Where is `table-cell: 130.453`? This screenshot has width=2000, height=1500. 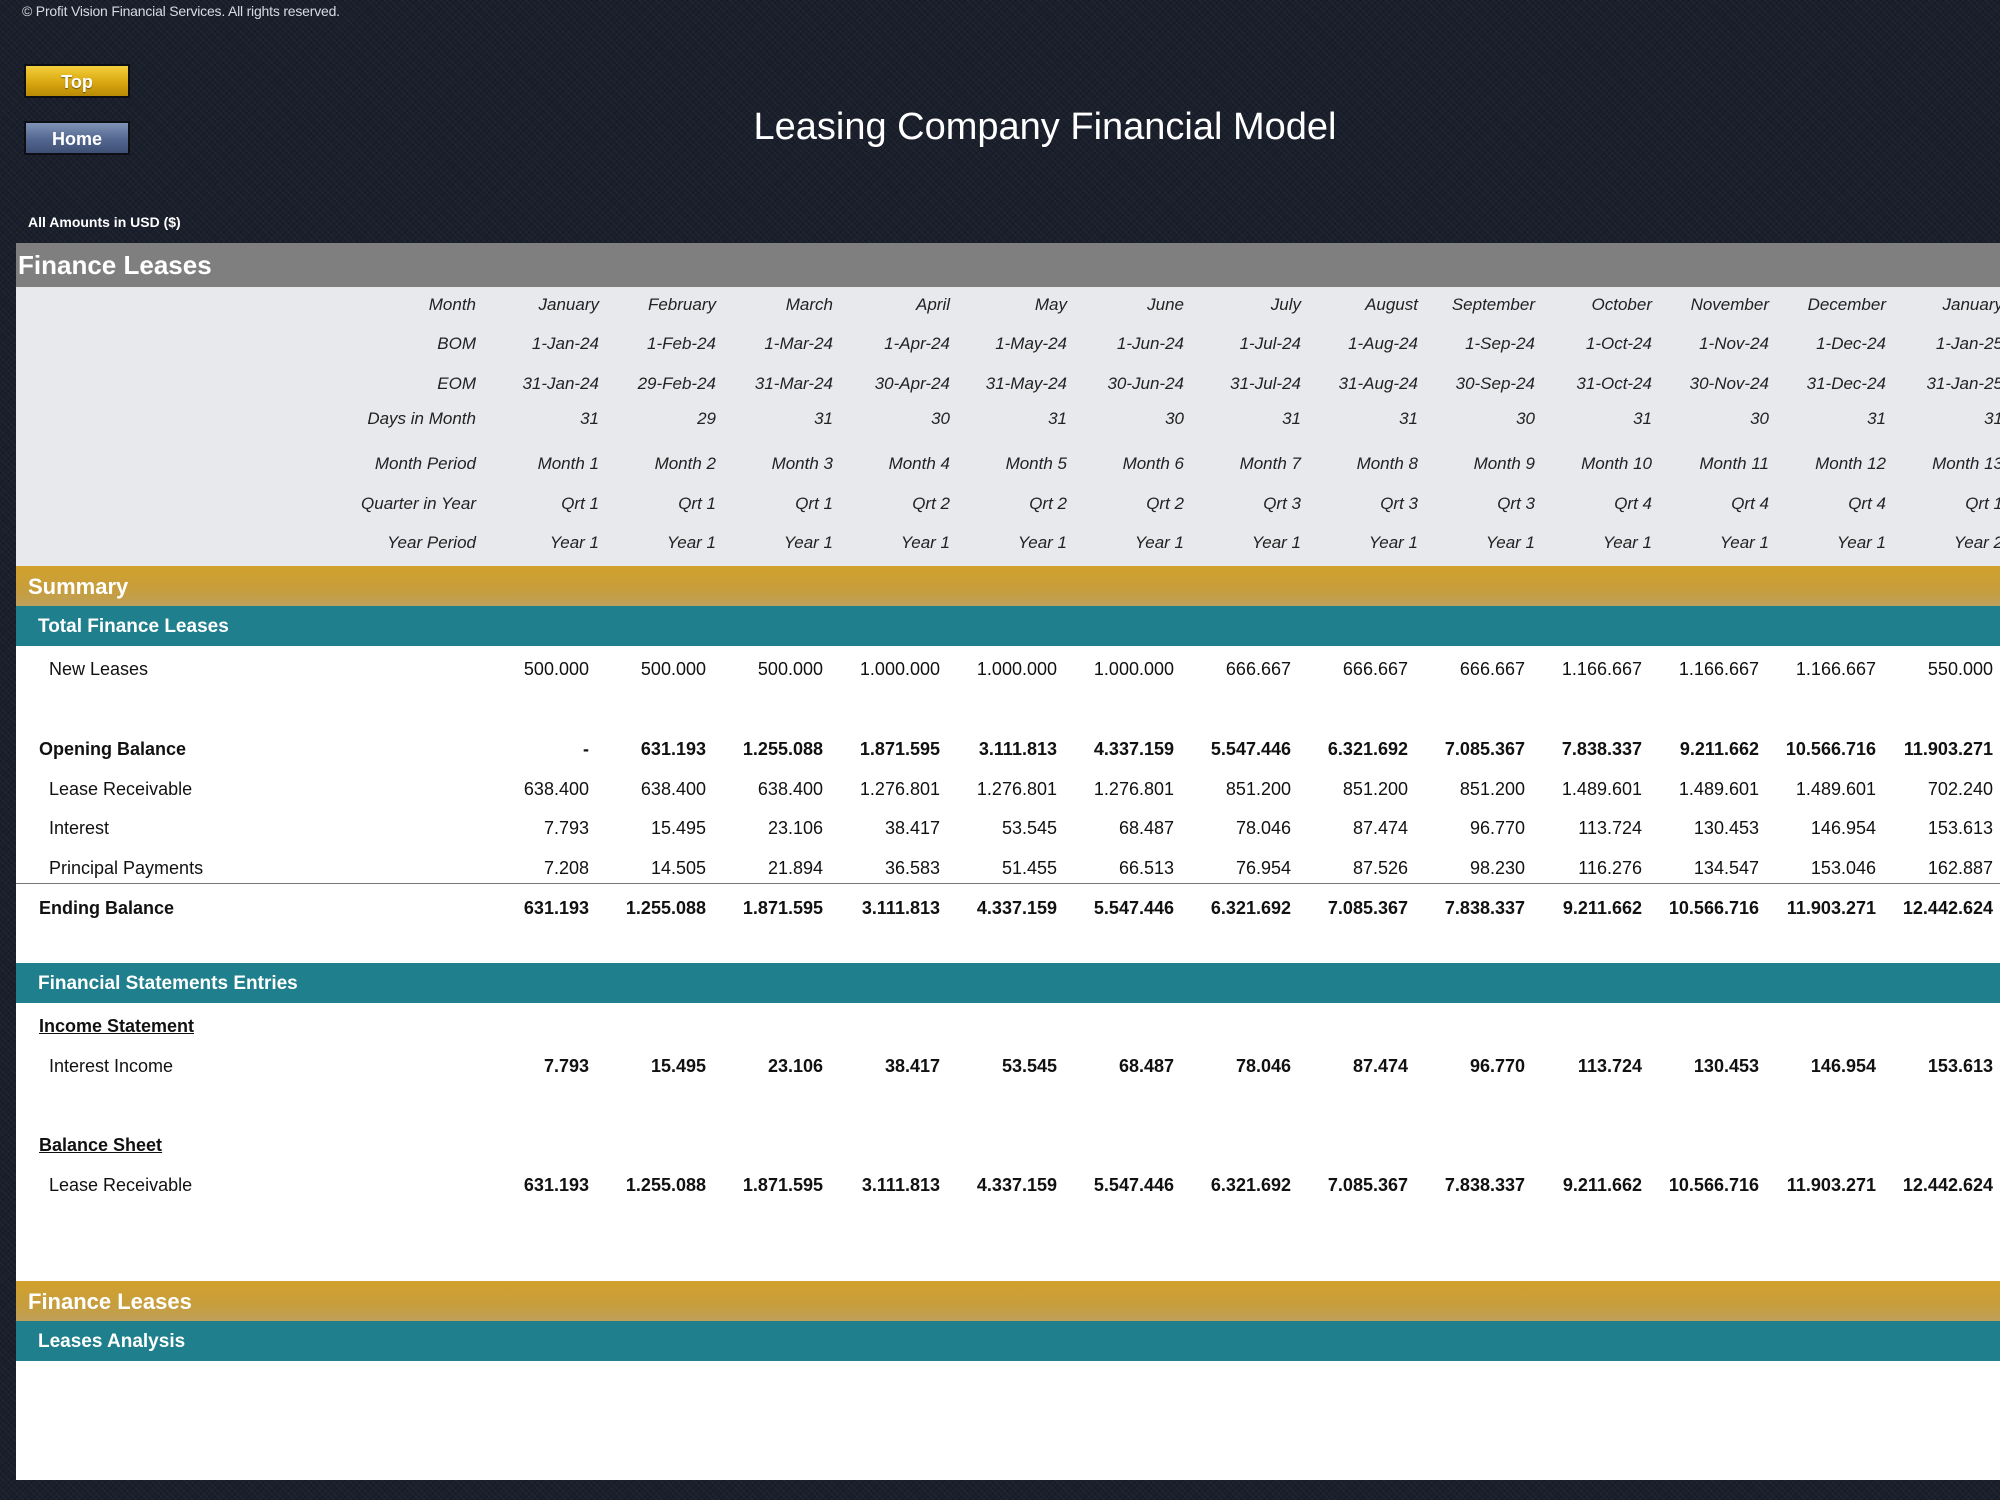
table-cell: 130.453 is located at coordinates (1726, 828).